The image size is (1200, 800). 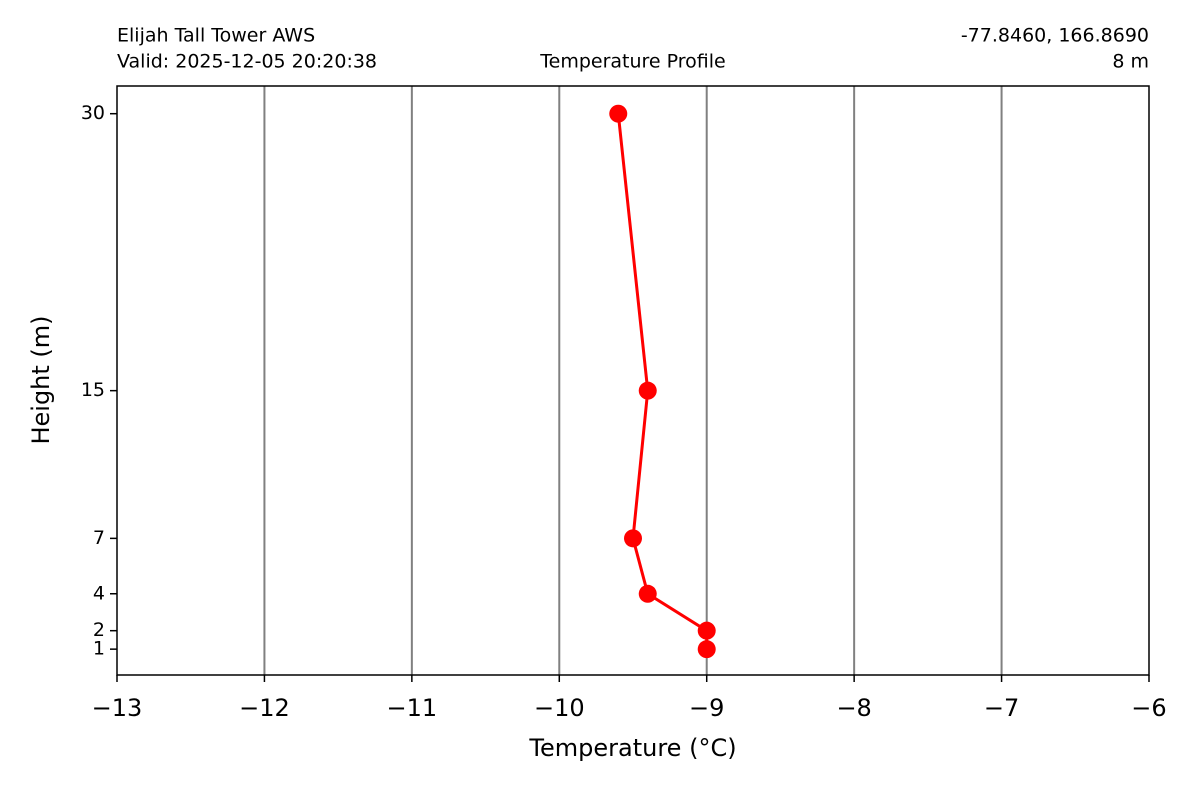 I want to click on y-tick-label: 4, so click(x=99, y=593).